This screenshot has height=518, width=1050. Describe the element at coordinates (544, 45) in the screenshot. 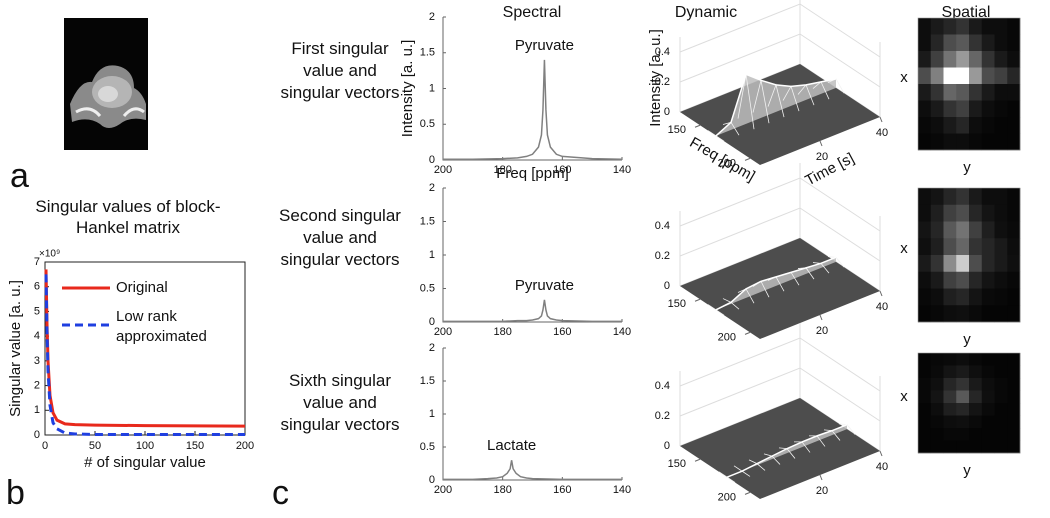

I see `peak-annotation: Pyruvate` at that location.